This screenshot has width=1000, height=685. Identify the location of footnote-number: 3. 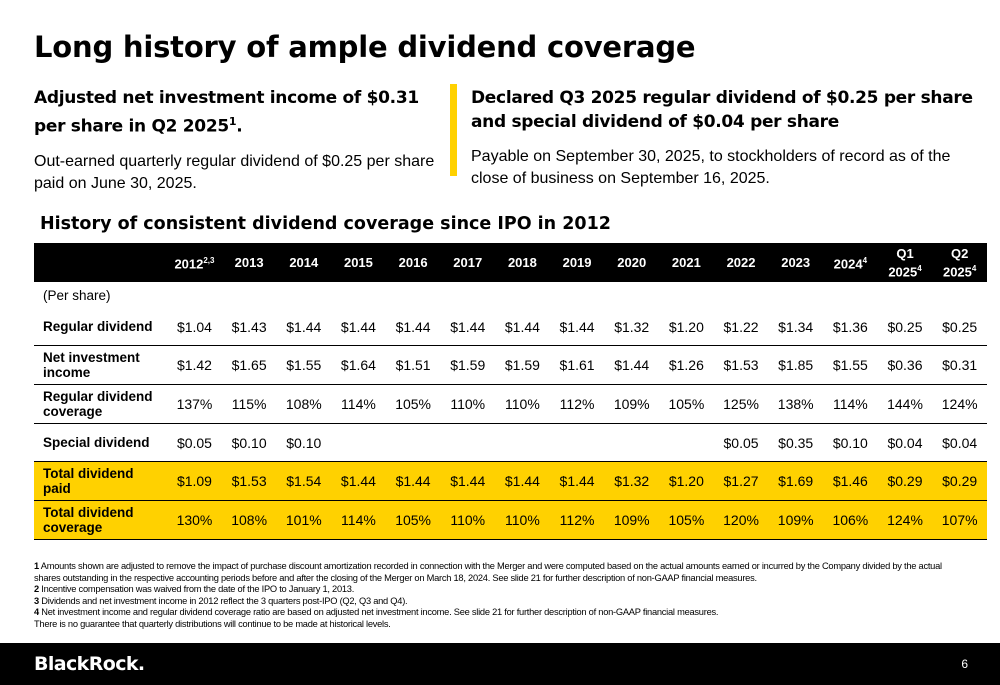
(36, 600).